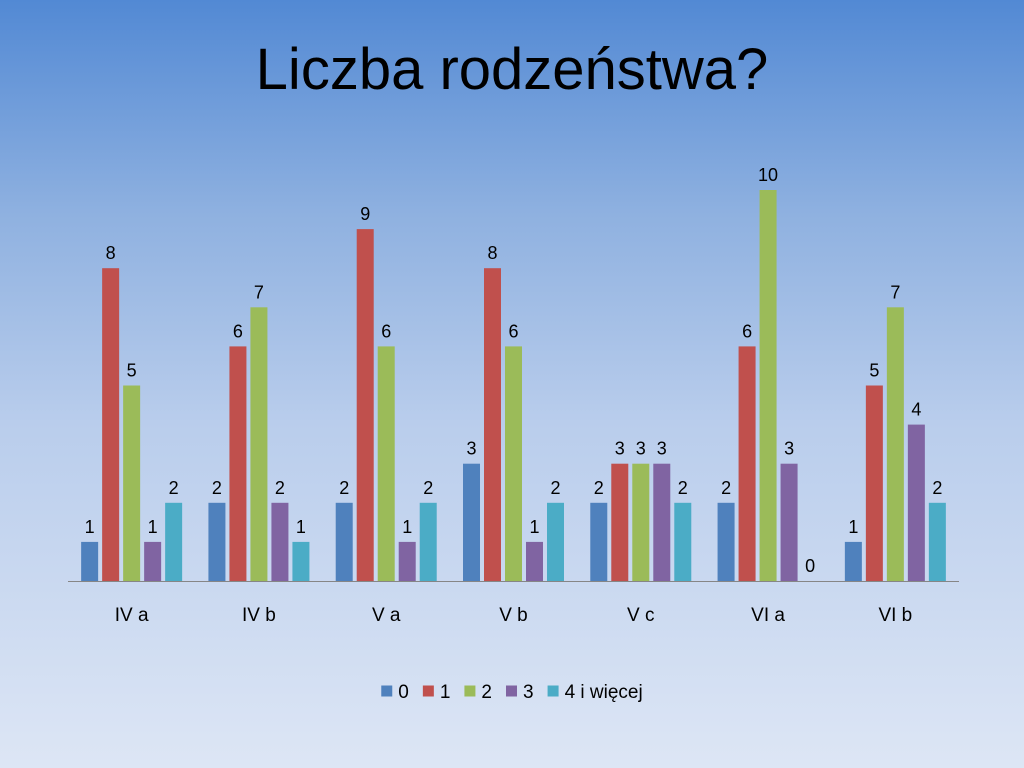 The height and width of the screenshot is (768, 1024). Describe the element at coordinates (789, 449) in the screenshot. I see `data-label-vi-a-series-3: 3` at that location.